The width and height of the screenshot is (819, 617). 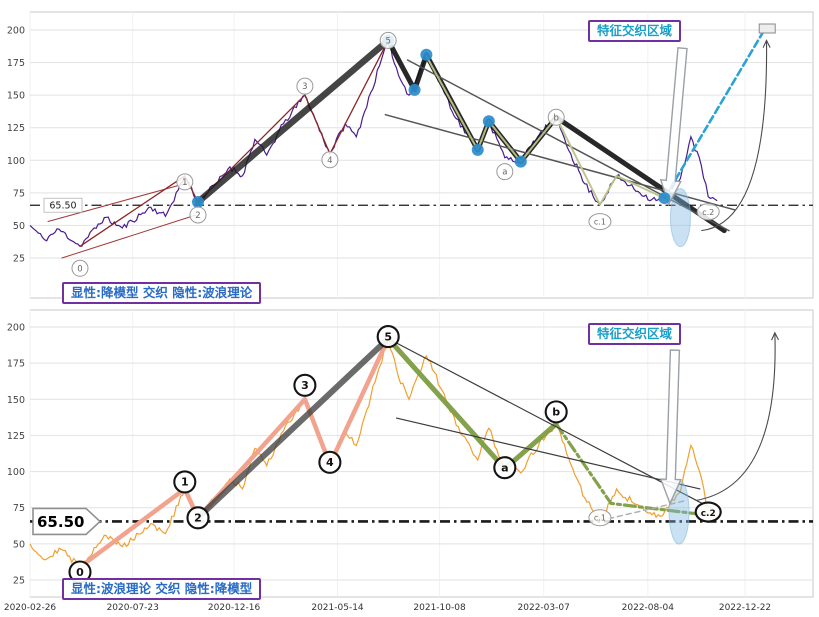 I want to click on reference-price-arrow-tag, so click(x=67, y=521).